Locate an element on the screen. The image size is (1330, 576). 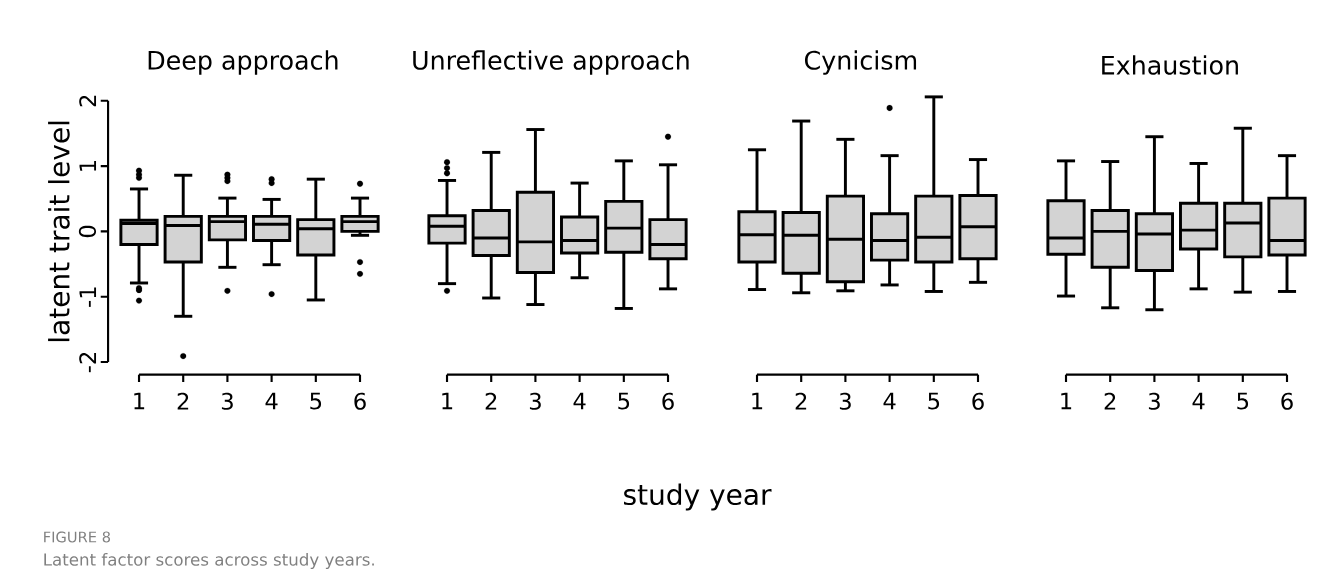
chart-title: Cynicism is located at coordinates (860, 62).